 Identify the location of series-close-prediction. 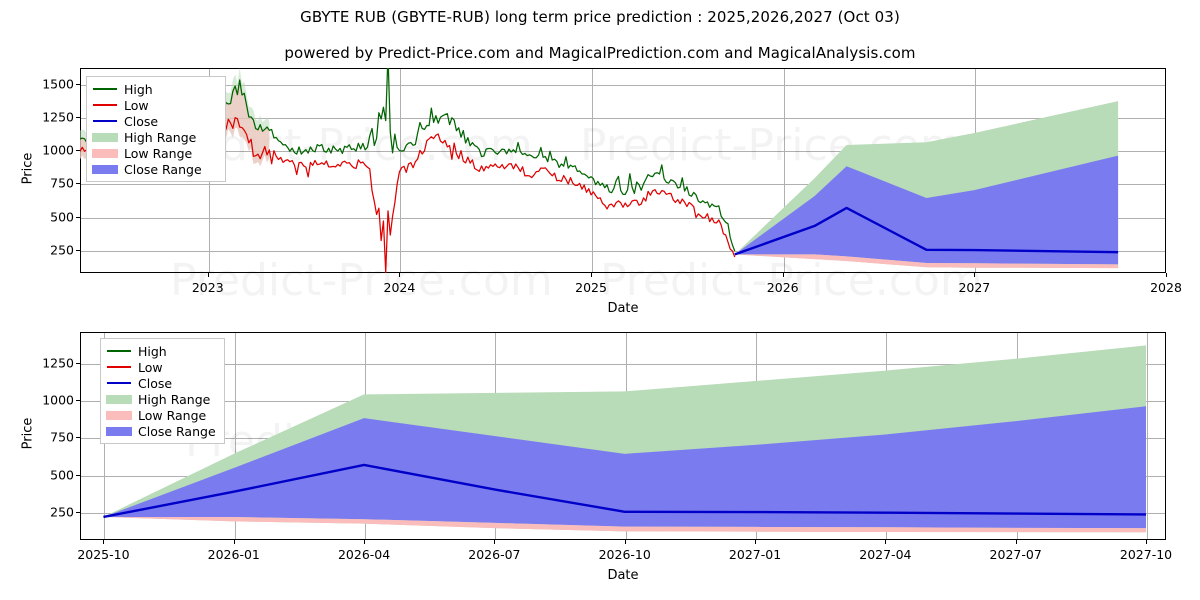
(926, 231).